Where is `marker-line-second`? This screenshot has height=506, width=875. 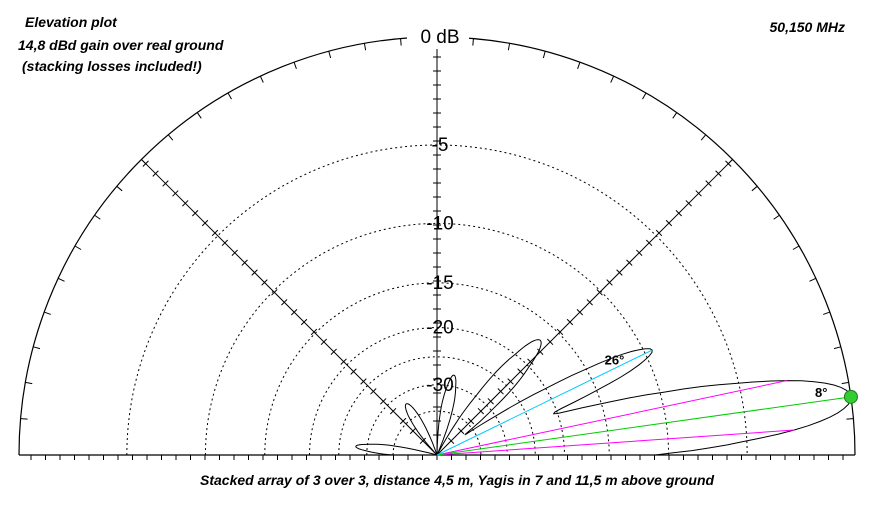 marker-line-second is located at coordinates (544, 402).